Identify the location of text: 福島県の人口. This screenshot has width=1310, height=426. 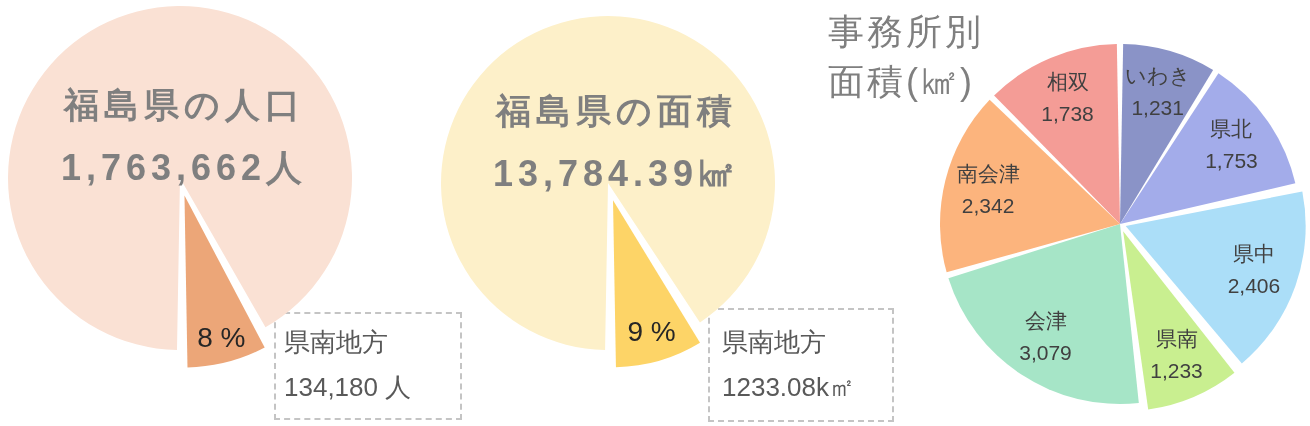
(183, 104).